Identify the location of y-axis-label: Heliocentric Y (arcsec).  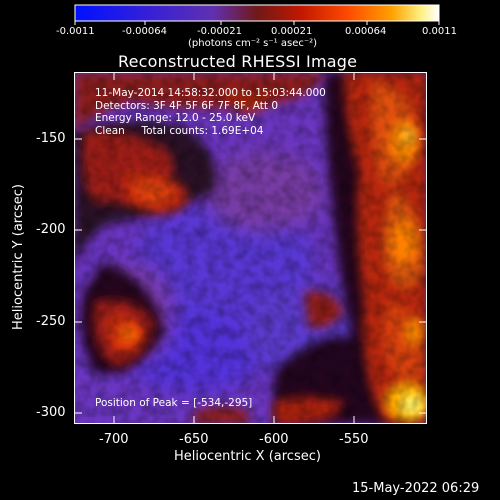
(18, 257).